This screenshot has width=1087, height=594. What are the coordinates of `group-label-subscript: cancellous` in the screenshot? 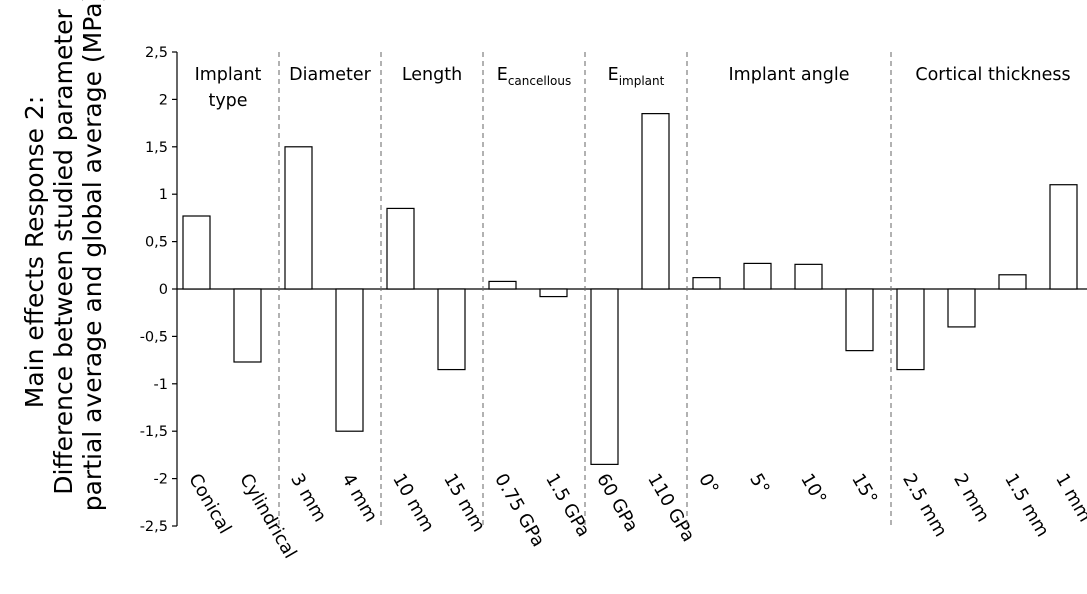 It's located at (539, 81).